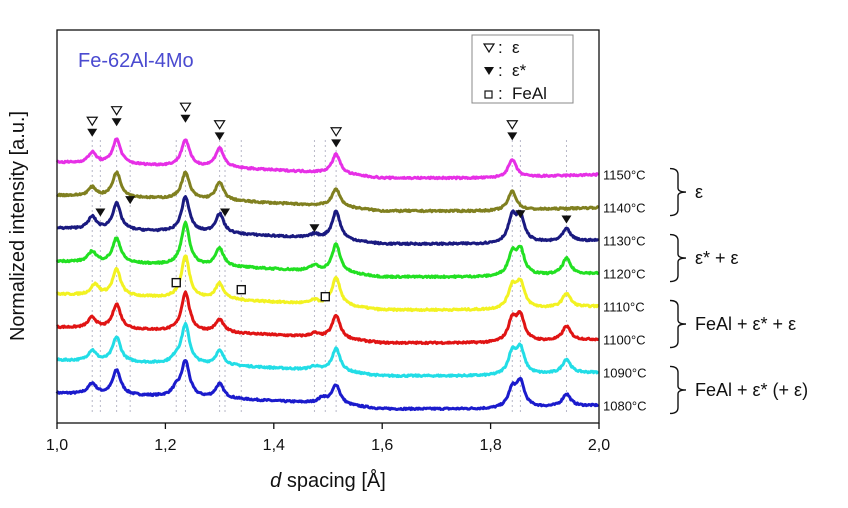 Image resolution: width=848 pixels, height=508 pixels. What do you see at coordinates (57, 445) in the screenshot?
I see `x-tick-label: 1,0` at bounding box center [57, 445].